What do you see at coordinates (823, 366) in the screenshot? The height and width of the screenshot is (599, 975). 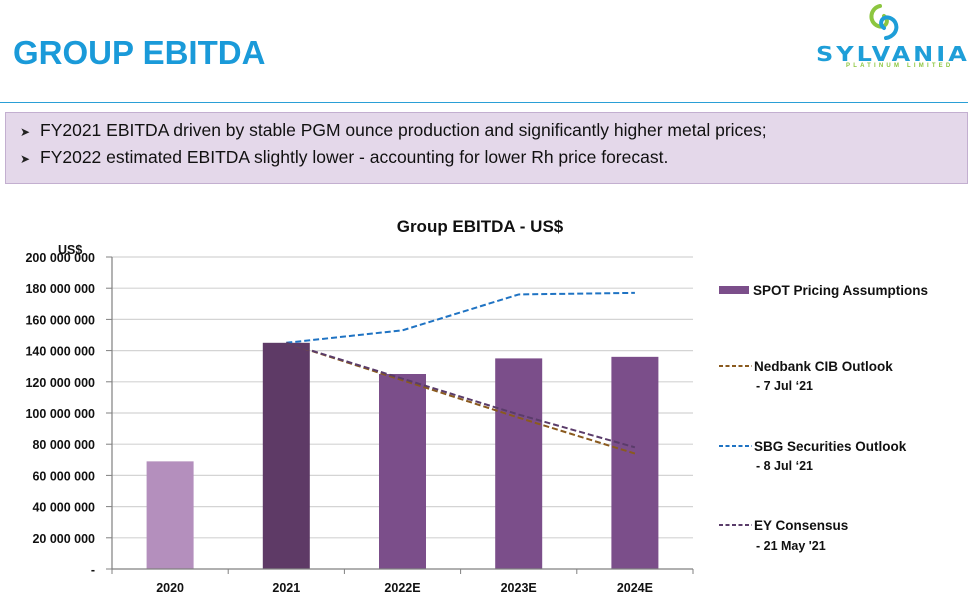 I see `legend-label: Nedbank CIB Outlook` at bounding box center [823, 366].